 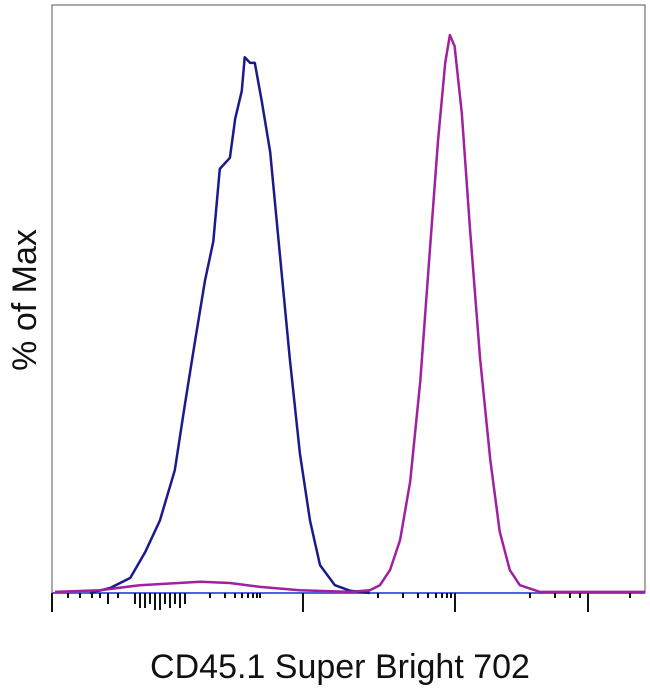 What do you see at coordinates (341, 602) in the screenshot?
I see `x-axis-ticks` at bounding box center [341, 602].